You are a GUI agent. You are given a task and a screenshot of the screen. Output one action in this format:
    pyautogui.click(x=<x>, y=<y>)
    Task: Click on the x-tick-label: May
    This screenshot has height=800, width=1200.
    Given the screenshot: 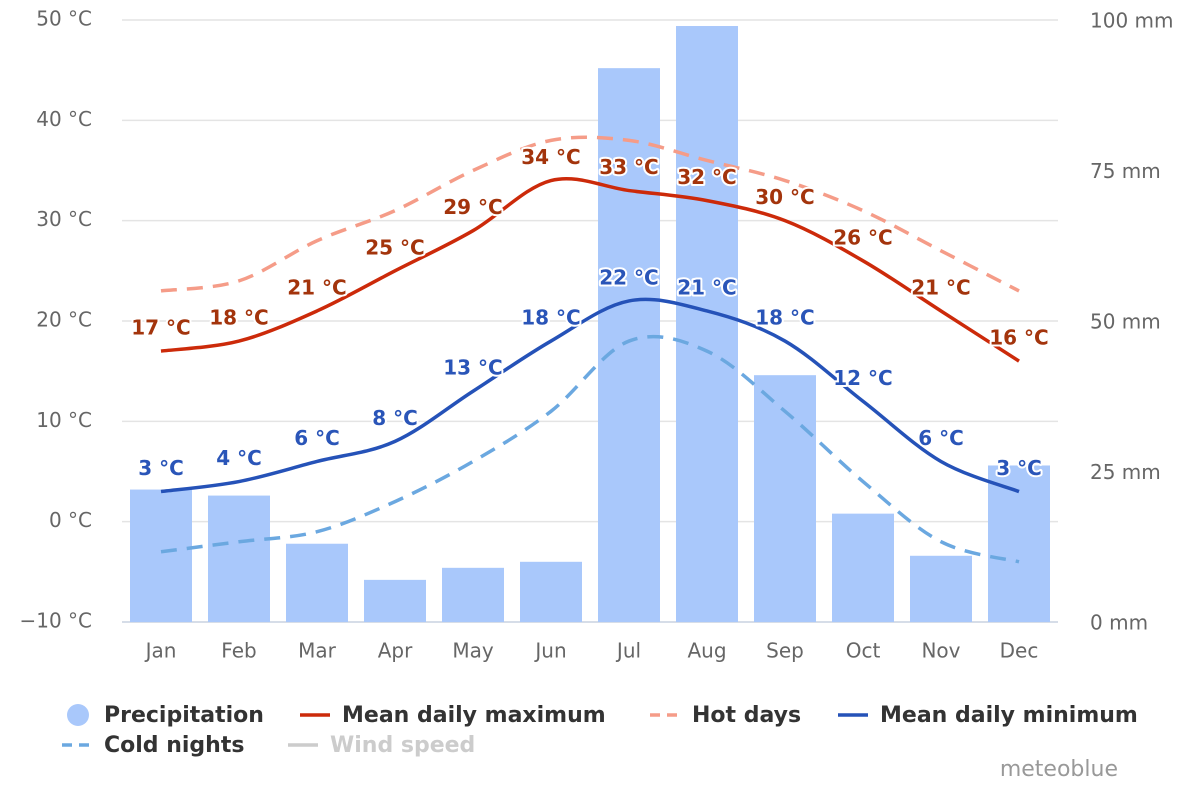 What is the action you would take?
    pyautogui.click(x=473, y=651)
    